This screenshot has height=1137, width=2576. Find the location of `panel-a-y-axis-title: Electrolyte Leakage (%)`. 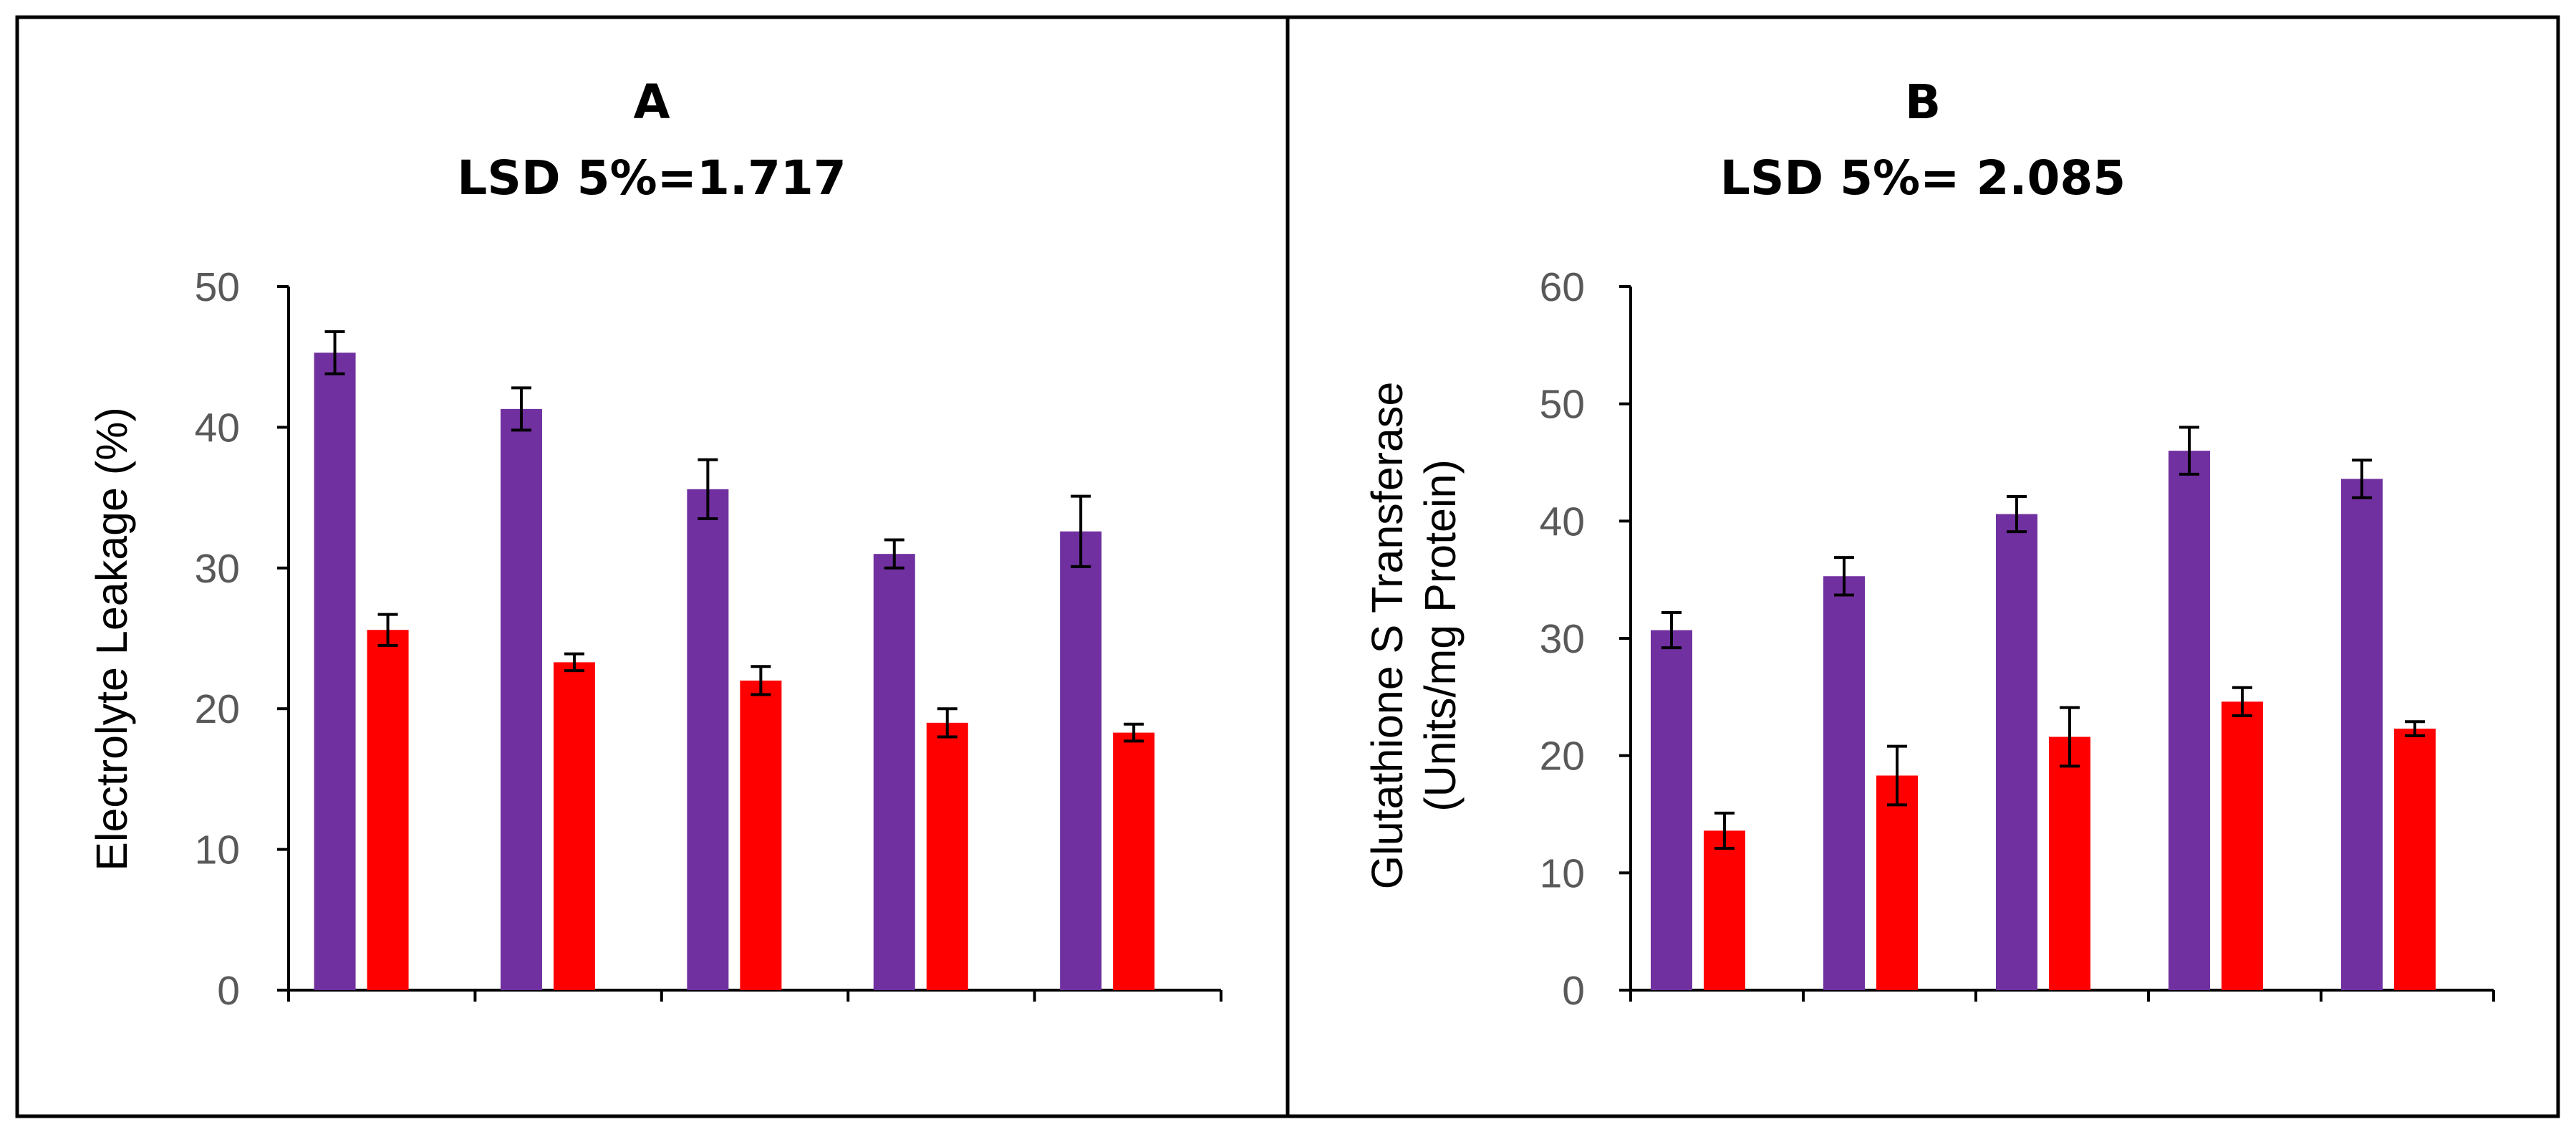

panel-a-y-axis-title: Electrolyte Leakage (%) is located at coordinates (111, 639).